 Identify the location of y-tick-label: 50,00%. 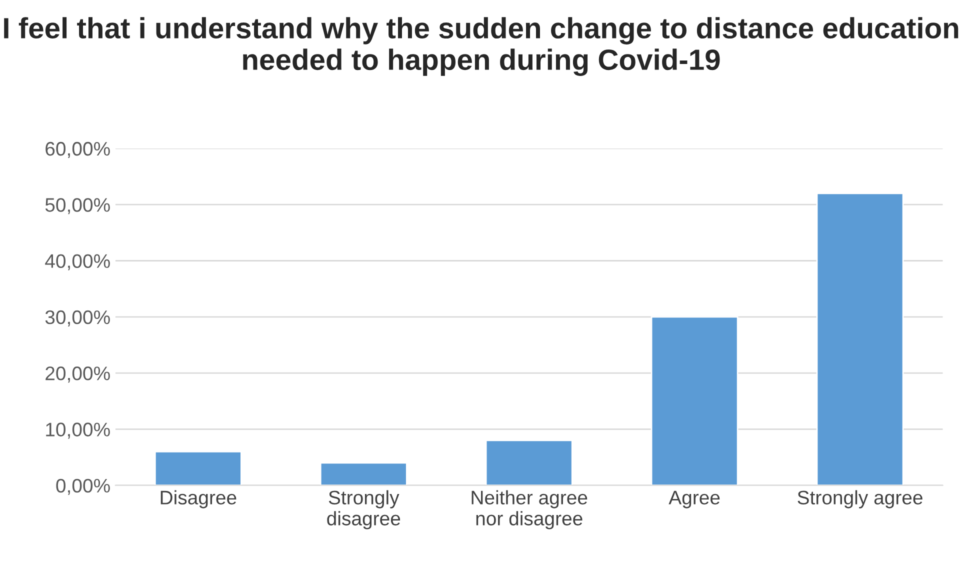
(77, 206).